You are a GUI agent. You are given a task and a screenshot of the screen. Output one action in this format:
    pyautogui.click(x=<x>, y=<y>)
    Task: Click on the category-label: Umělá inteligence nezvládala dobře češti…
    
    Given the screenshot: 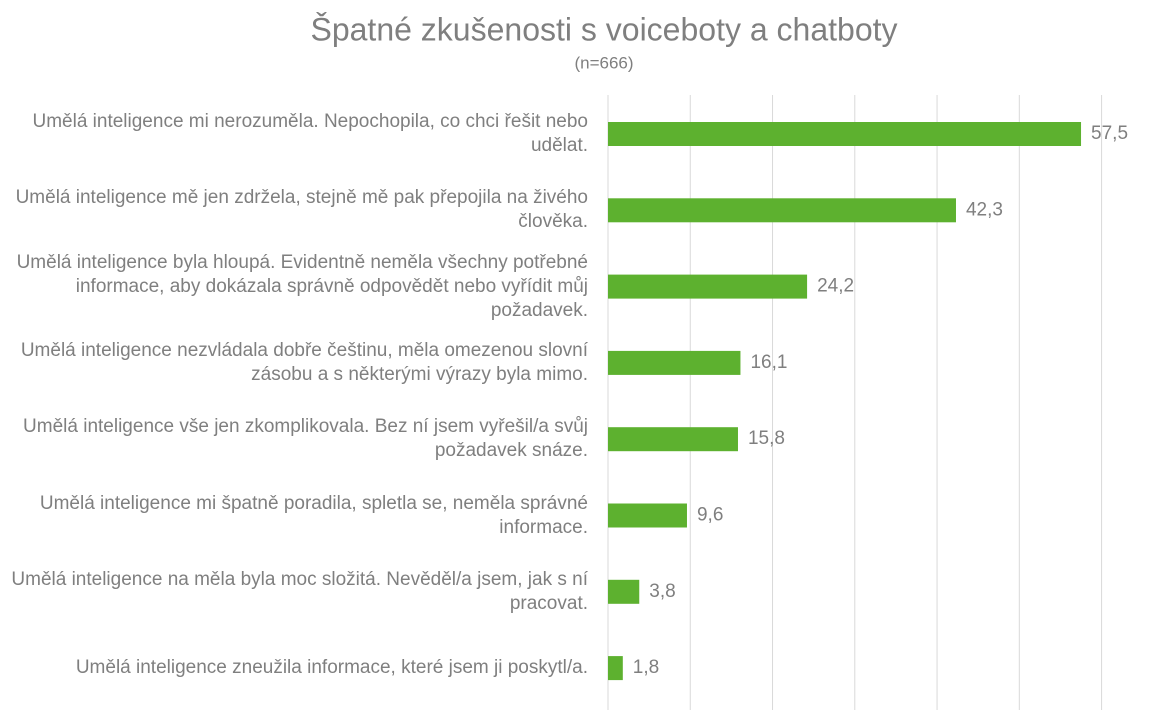 What is the action you would take?
    pyautogui.click(x=304, y=362)
    